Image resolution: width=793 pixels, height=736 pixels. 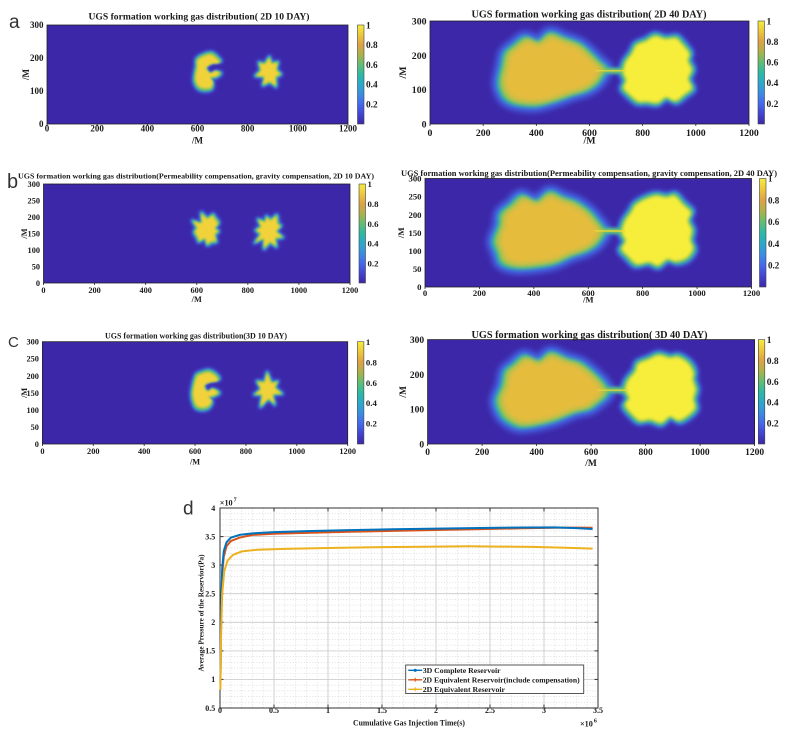 I want to click on svg-text: 3.5, so click(x=598, y=710).